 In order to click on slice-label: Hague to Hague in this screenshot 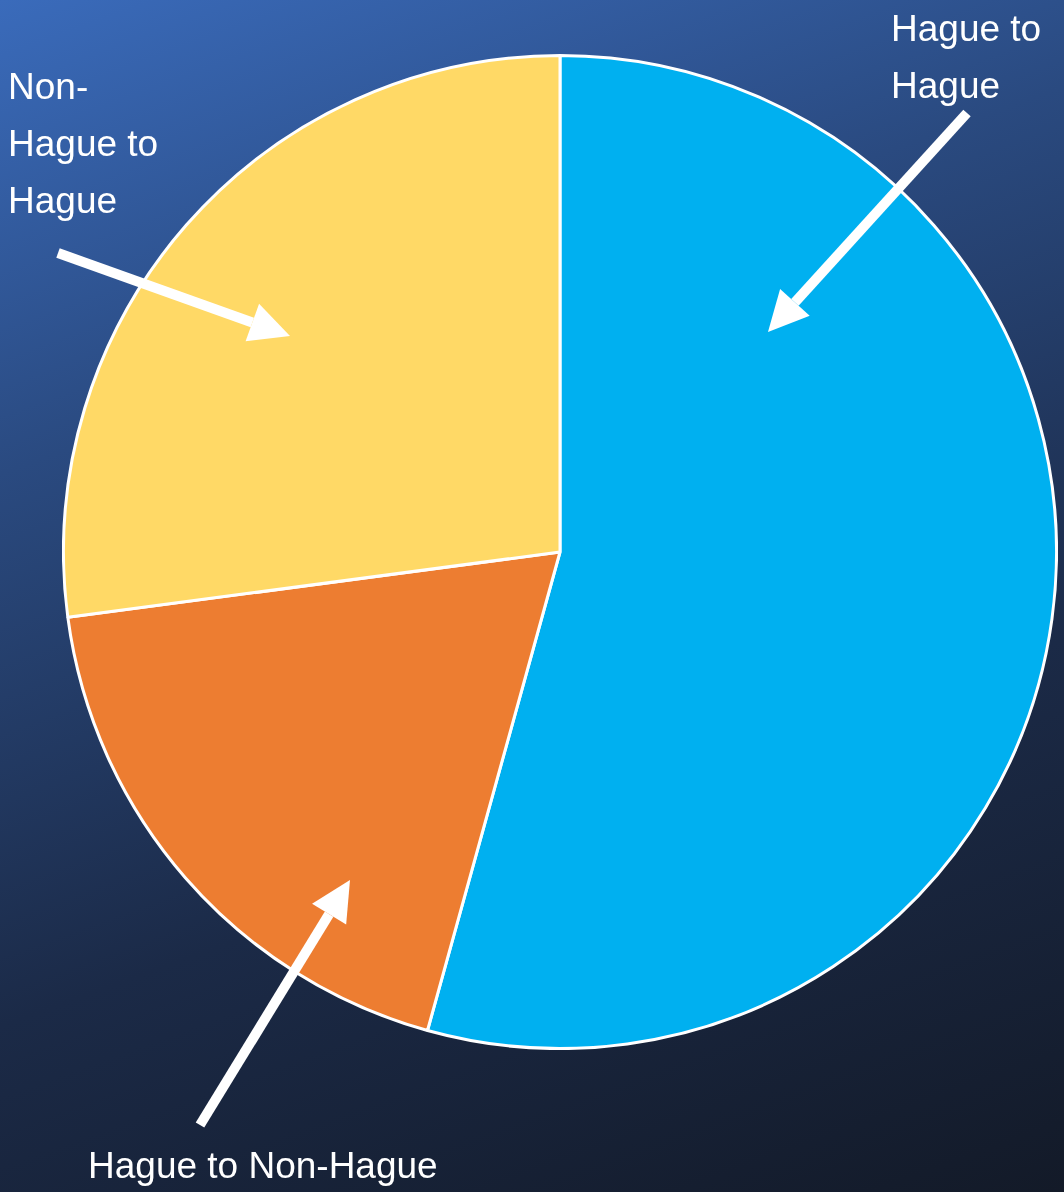, I will do `click(967, 57)`.